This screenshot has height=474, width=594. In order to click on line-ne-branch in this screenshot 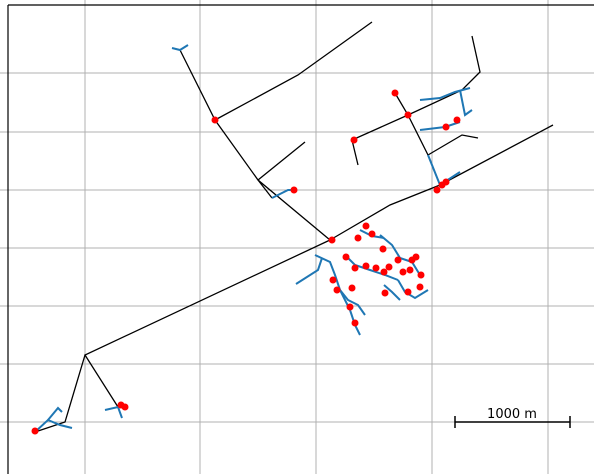, I will do `click(444, 75)`.